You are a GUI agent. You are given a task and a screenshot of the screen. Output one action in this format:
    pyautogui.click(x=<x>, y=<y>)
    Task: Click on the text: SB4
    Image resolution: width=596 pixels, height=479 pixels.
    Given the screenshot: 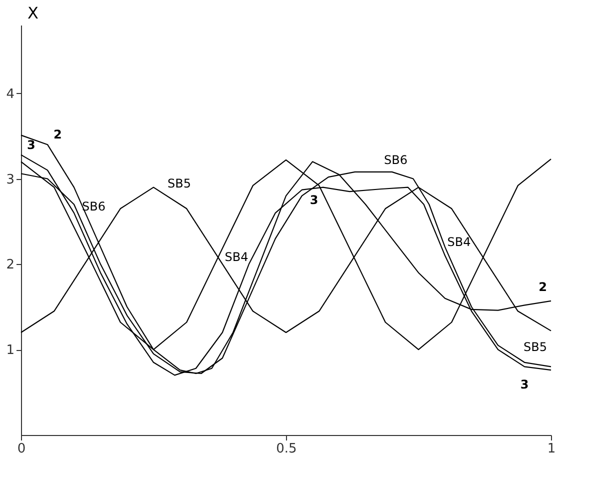 What is the action you would take?
    pyautogui.click(x=459, y=241)
    